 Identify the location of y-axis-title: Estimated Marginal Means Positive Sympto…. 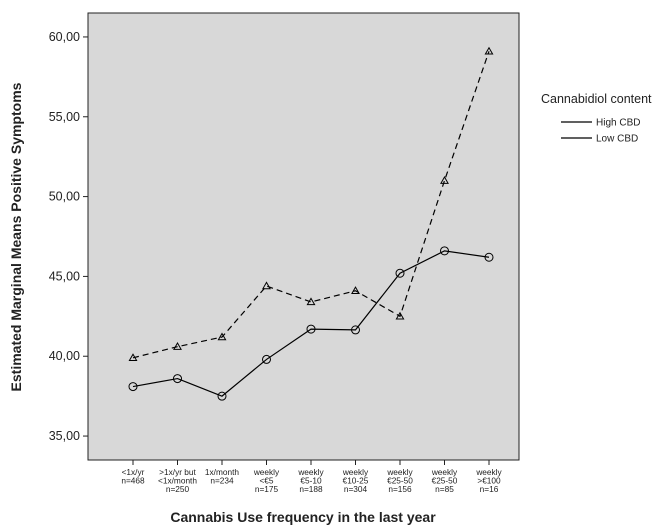
(16, 236).